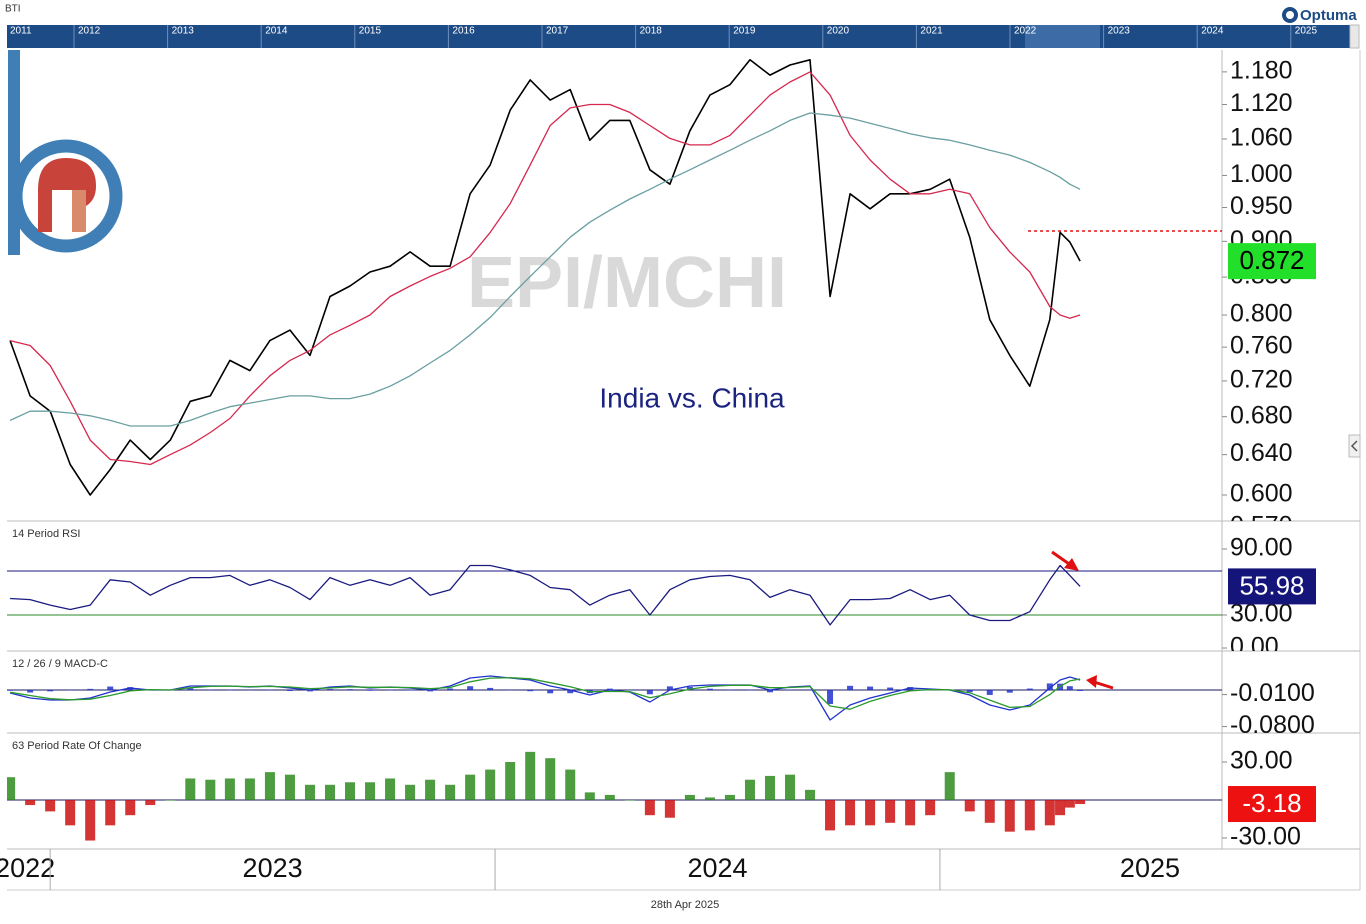 The image size is (1366, 924). What do you see at coordinates (1290, 15) in the screenshot?
I see `brand-icon-hole` at bounding box center [1290, 15].